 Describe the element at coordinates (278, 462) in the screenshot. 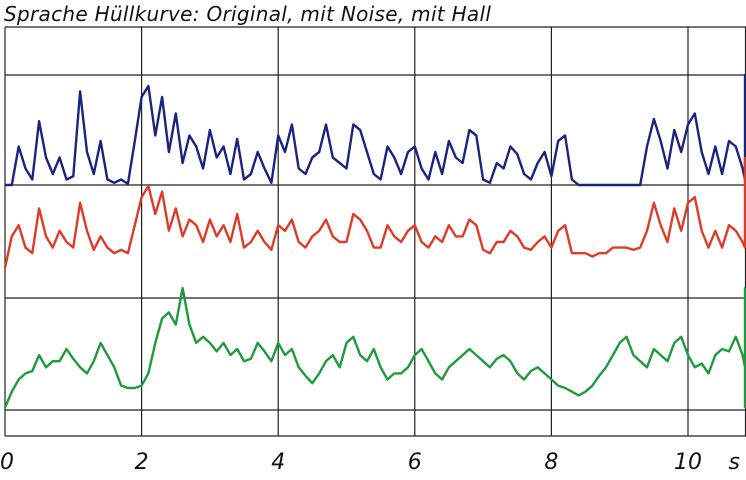

I see `x-tick-label: 4` at that location.